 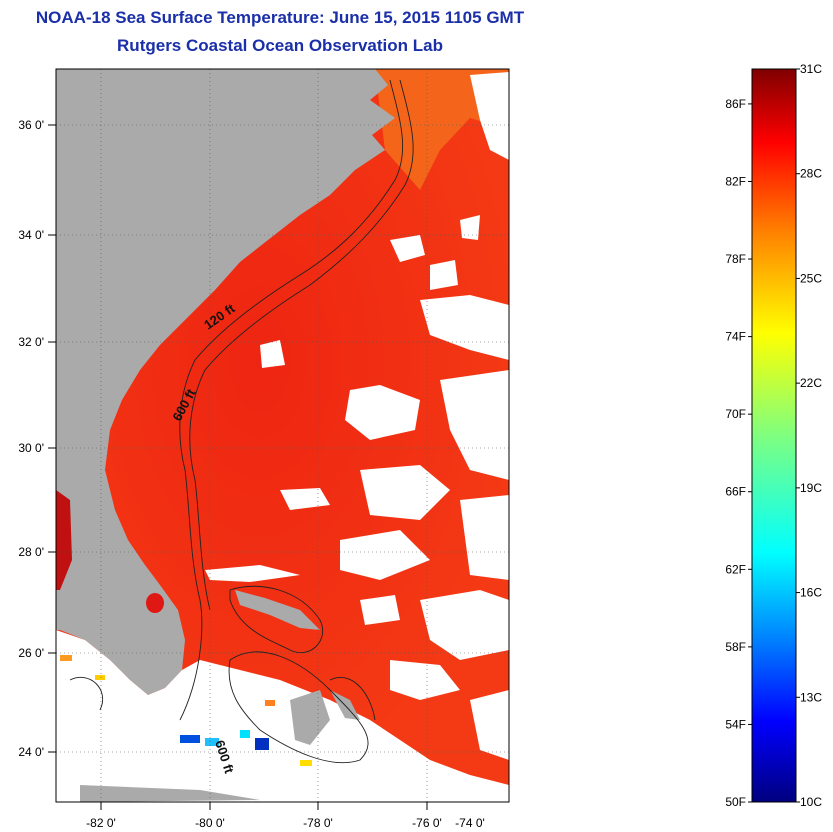 I want to click on colorbar-f-label: 74F, so click(x=735, y=337).